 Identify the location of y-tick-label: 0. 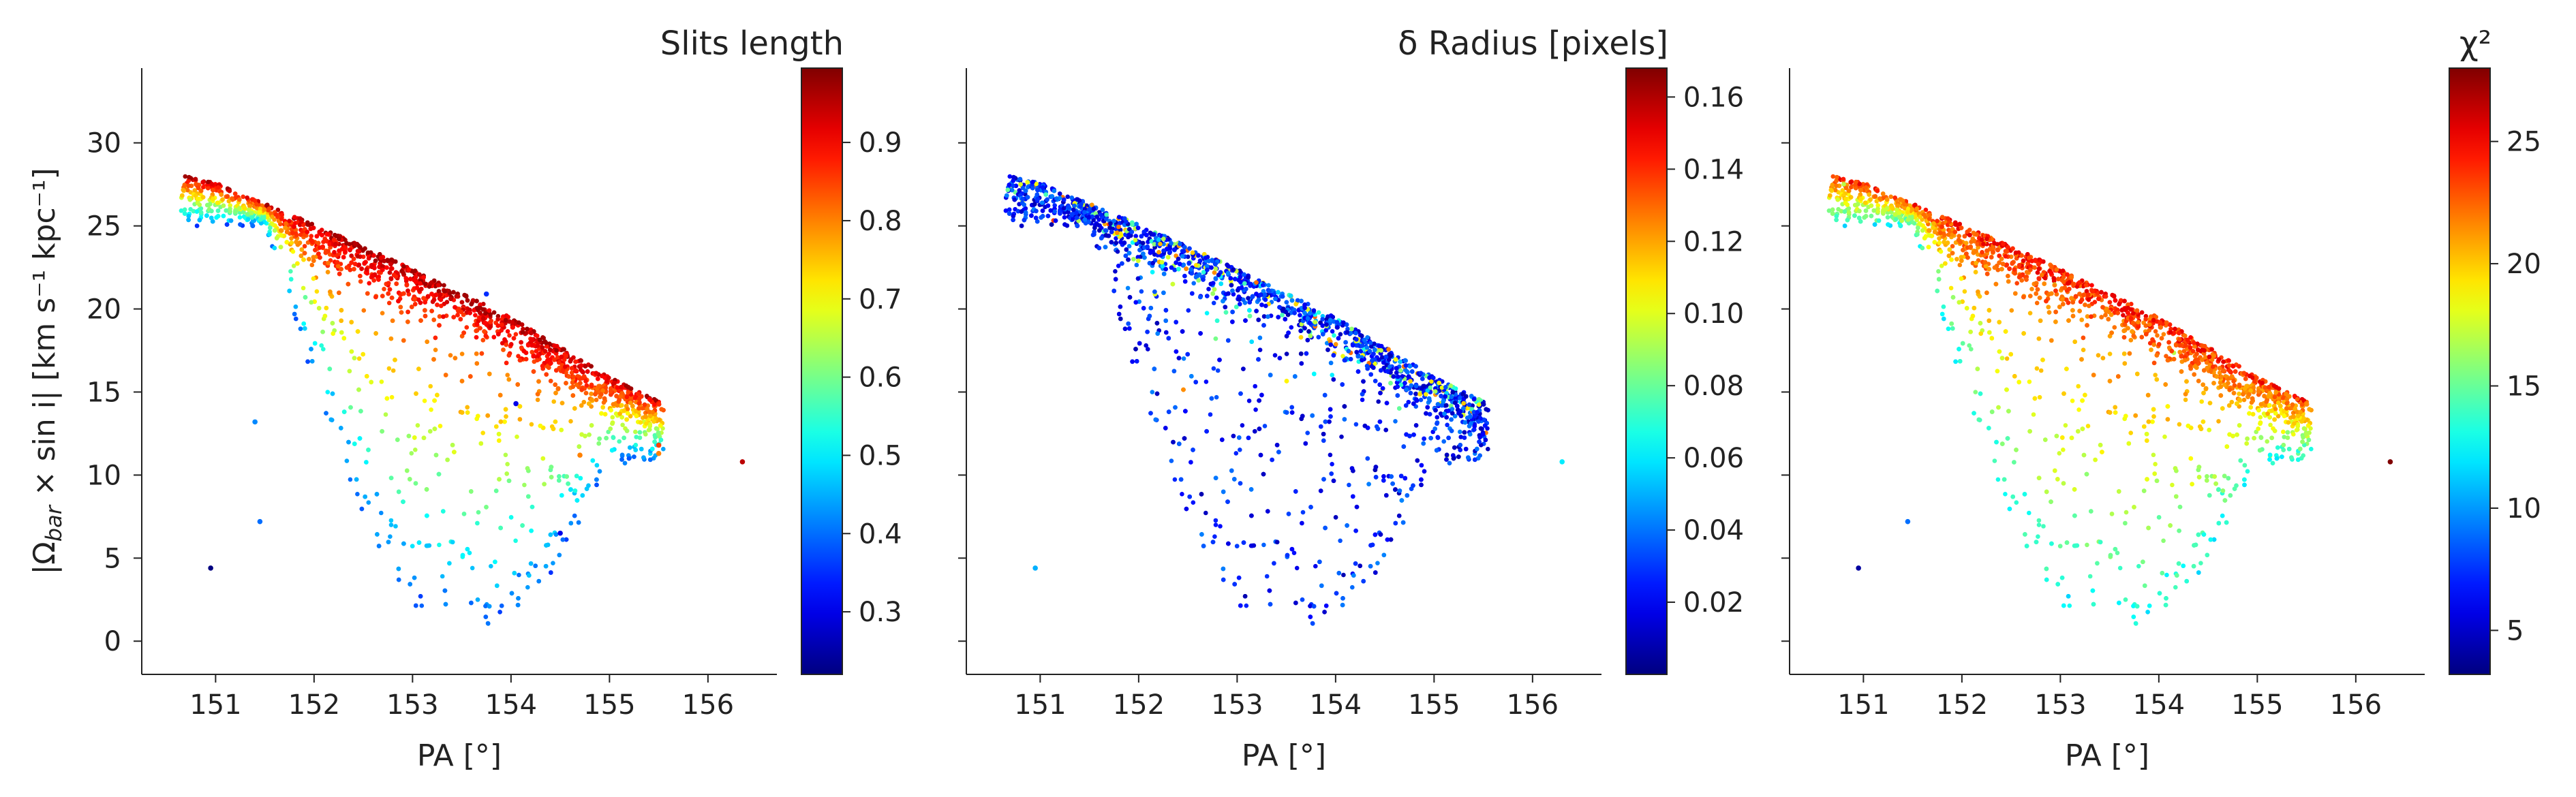
(112, 641).